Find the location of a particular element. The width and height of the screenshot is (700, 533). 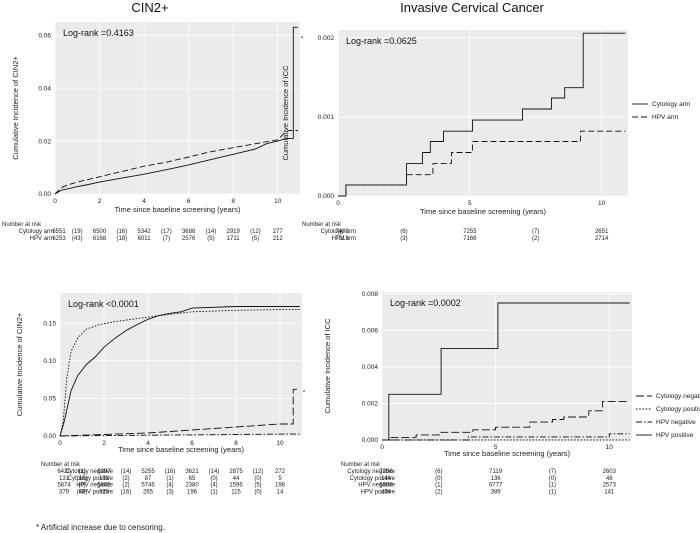

risk-cell: 6777 is located at coordinates (496, 486).